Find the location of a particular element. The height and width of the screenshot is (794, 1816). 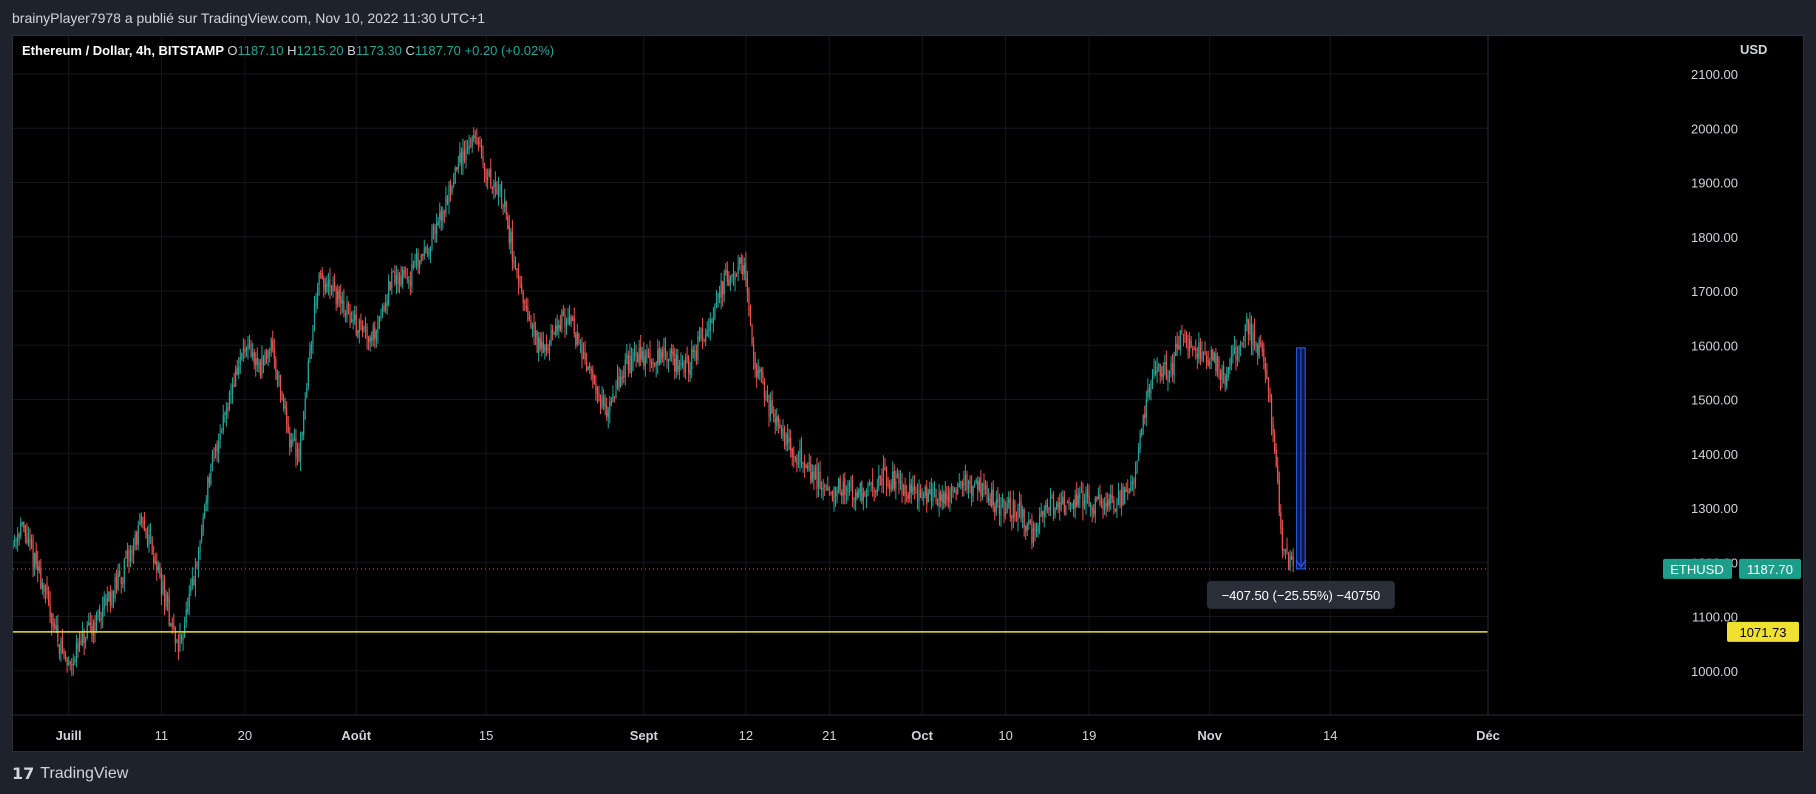

support-price-box is located at coordinates (1763, 631).